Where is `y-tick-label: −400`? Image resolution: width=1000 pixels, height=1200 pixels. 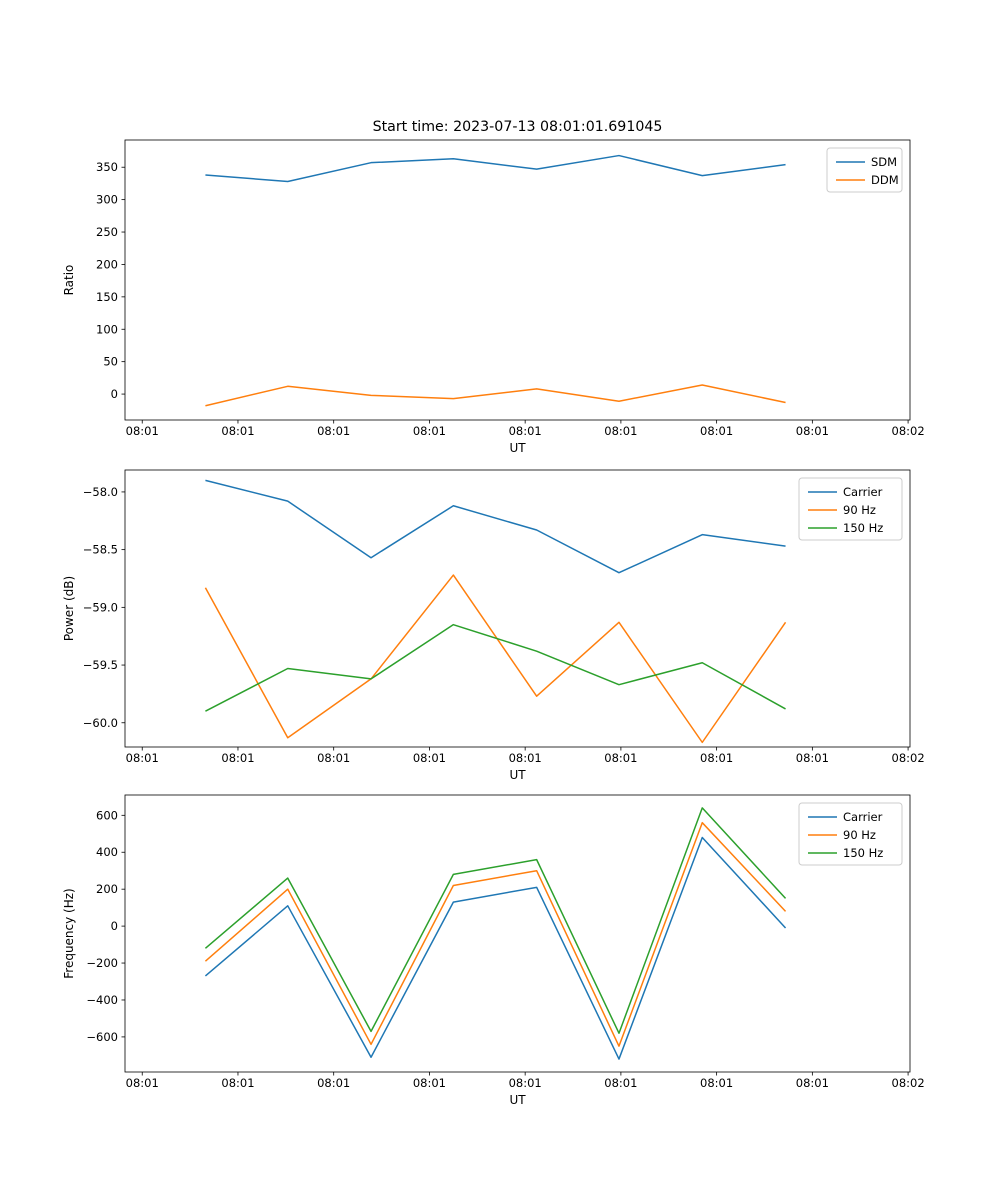 y-tick-label: −400 is located at coordinates (102, 1000).